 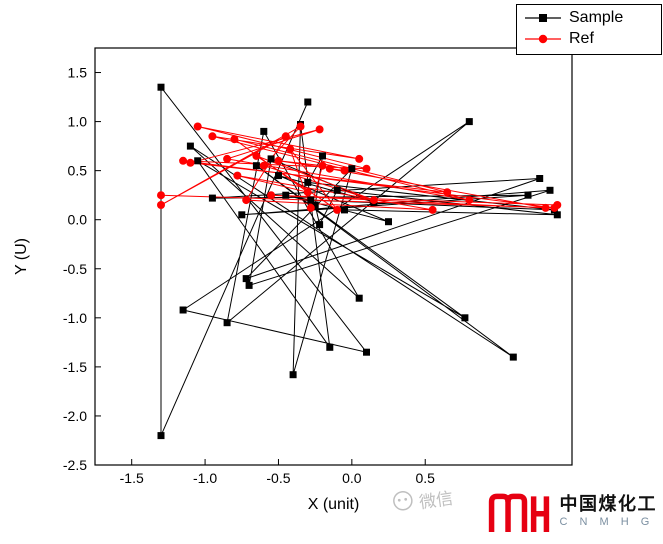 I want to click on company-name-en: C N M H G, so click(x=606, y=522).